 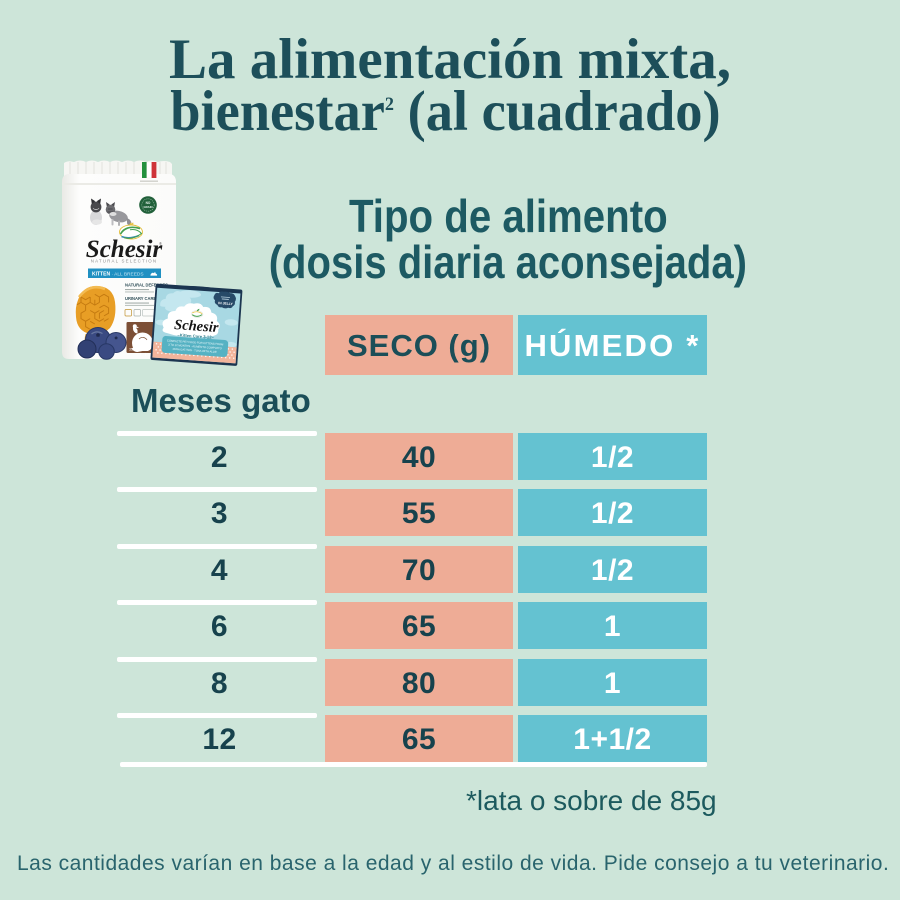 I want to click on svg-text:COMPLETE PET FOOD FOR KITTENS: COMPLETE PET FOOD FOR KITTENS FROM, so click(x=195, y=342).